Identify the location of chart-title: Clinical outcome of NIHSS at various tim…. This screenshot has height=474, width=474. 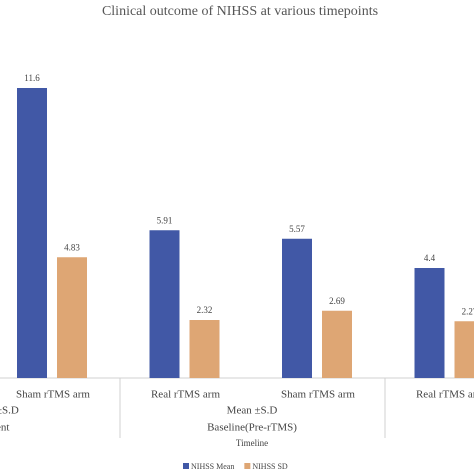
(240, 11).